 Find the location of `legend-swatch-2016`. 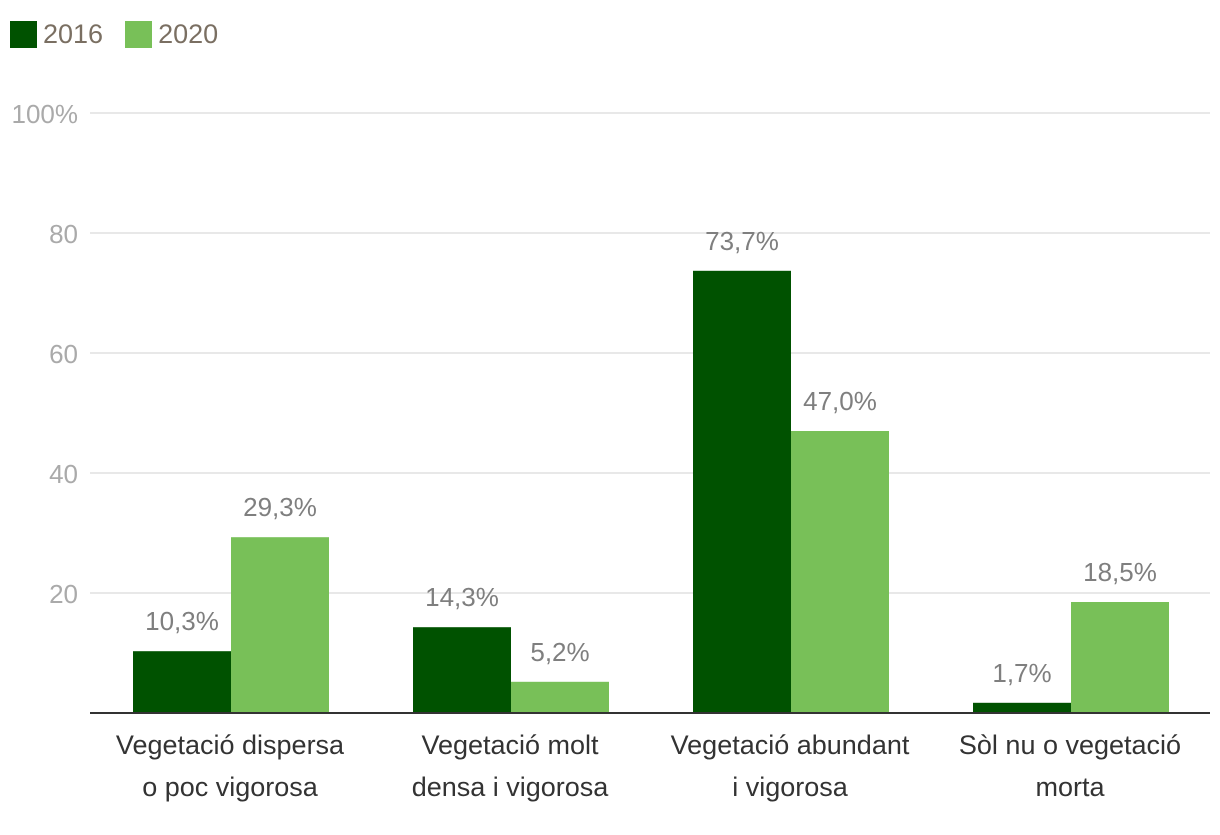

legend-swatch-2016 is located at coordinates (23, 34).